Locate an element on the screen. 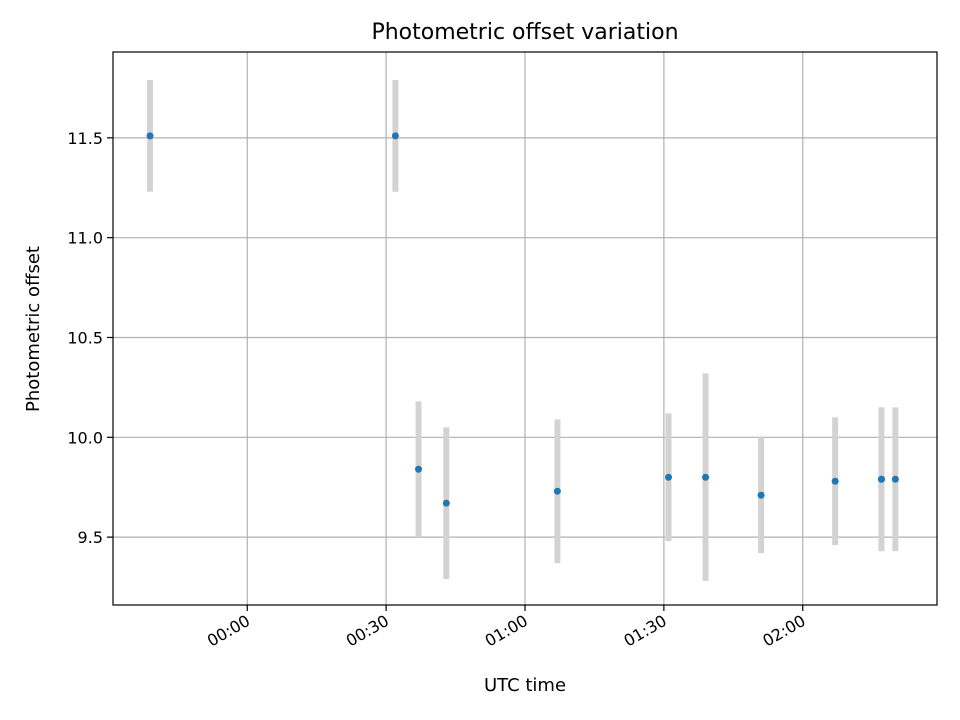 This screenshot has width=960, height=720. y-axis-label: Photometric offset is located at coordinates (33, 329).